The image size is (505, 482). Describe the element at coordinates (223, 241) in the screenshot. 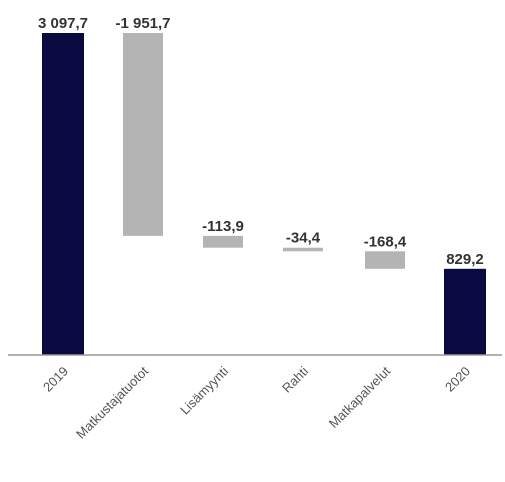

I see `bar-lisämyynti` at that location.